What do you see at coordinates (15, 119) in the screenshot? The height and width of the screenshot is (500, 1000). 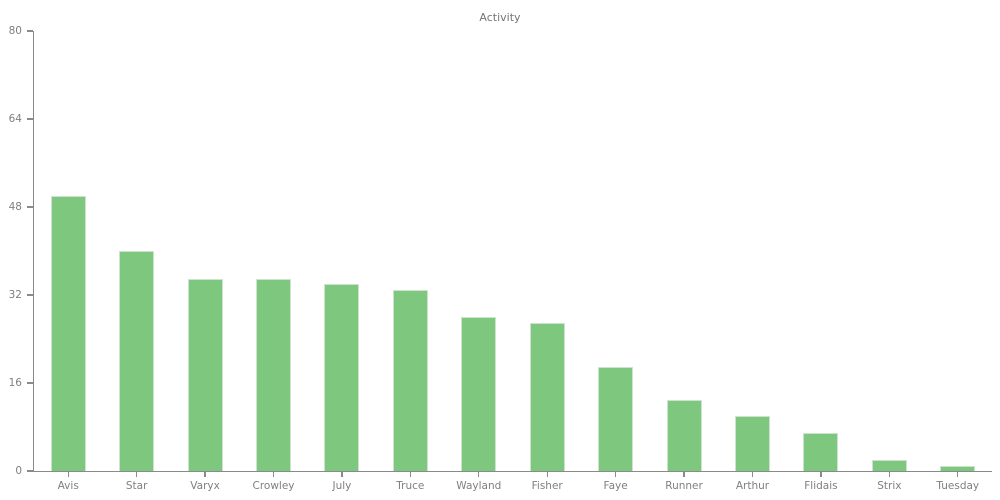 I see `y-axis-tick-label: 64` at bounding box center [15, 119].